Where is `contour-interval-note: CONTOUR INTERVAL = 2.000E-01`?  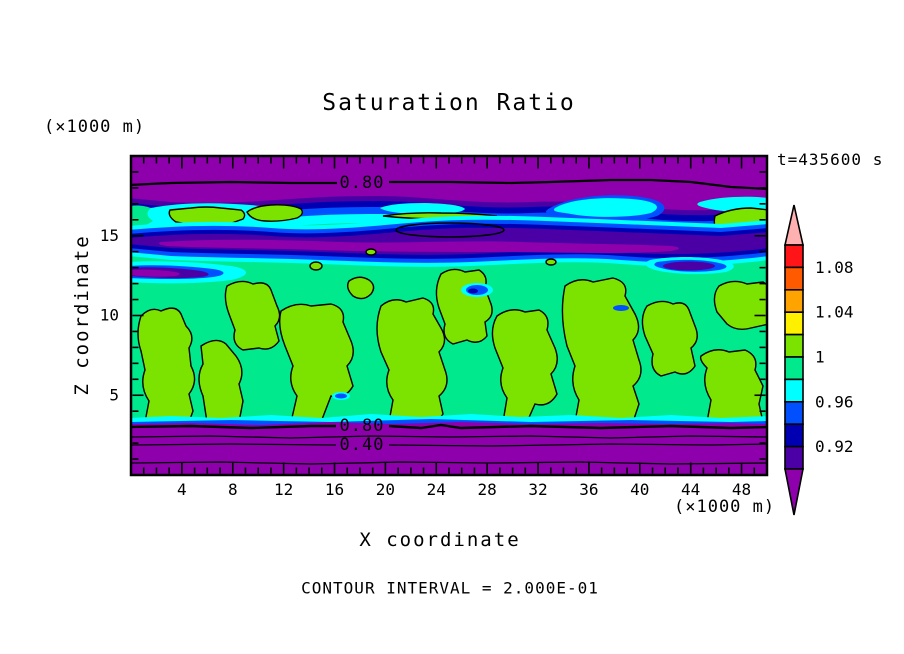 contour-interval-note: CONTOUR INTERVAL = 2.000E-01 is located at coordinates (450, 588).